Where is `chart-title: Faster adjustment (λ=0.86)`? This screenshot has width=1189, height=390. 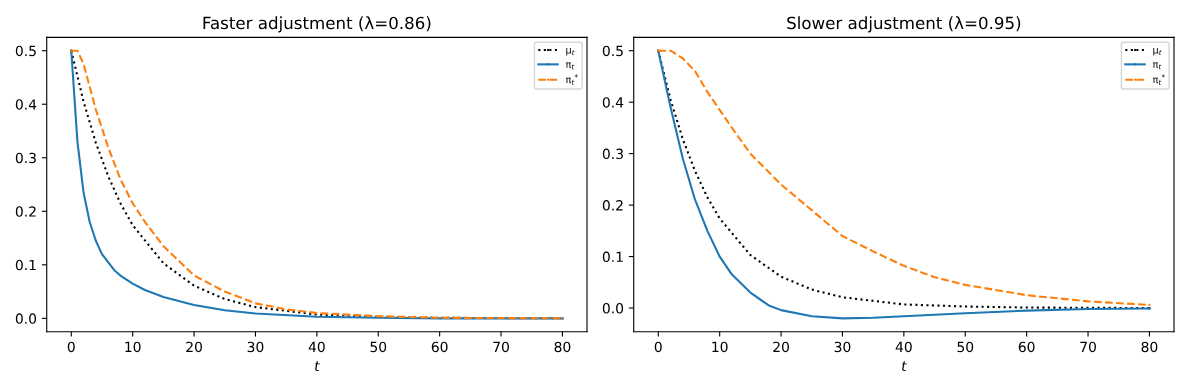
chart-title: Faster adjustment (λ=0.86) is located at coordinates (317, 24).